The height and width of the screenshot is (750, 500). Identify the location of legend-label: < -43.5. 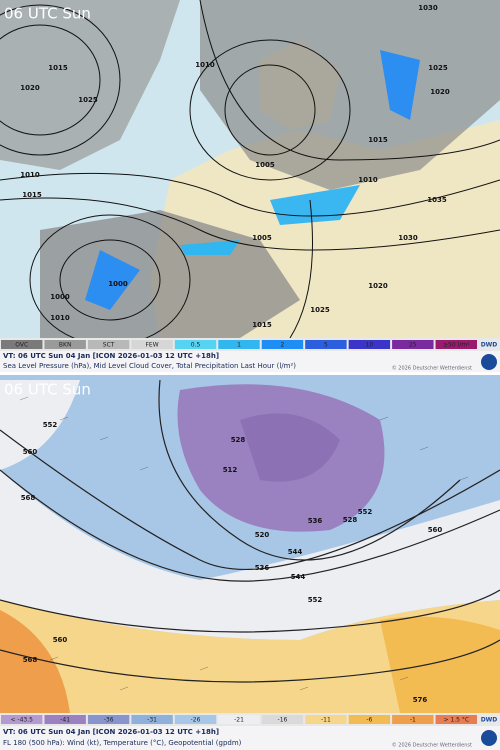
(21, 720).